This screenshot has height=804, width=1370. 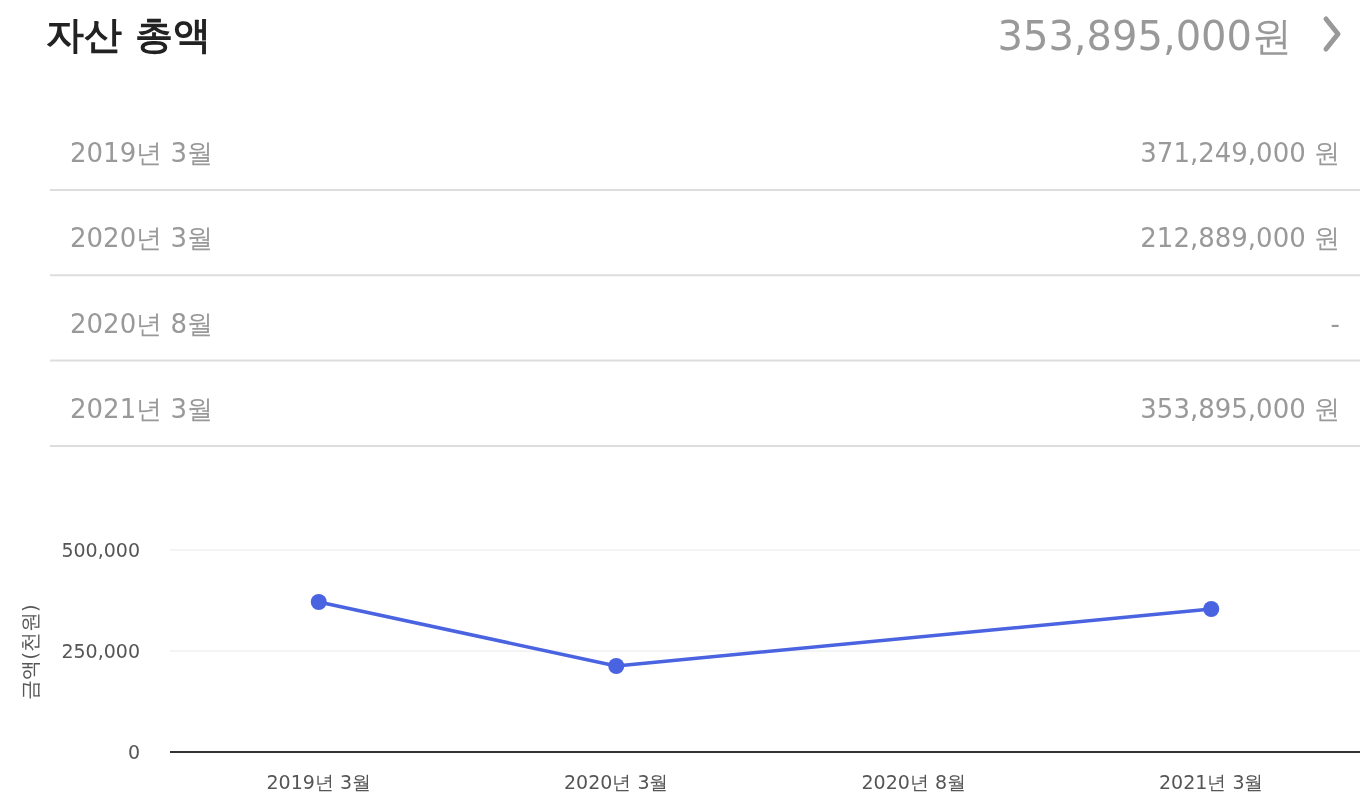 What do you see at coordinates (1240, 153) in the screenshot?
I see `text: 371,249,000 원` at bounding box center [1240, 153].